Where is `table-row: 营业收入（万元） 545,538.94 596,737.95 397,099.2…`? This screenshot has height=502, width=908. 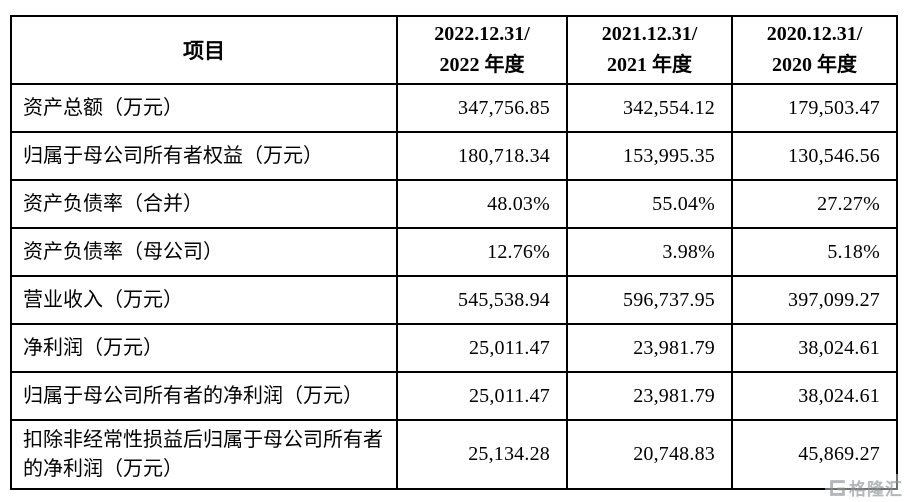
table-row: 营业收入（万元） 545,538.94 596,737.95 397,099.2… is located at coordinates (454, 300).